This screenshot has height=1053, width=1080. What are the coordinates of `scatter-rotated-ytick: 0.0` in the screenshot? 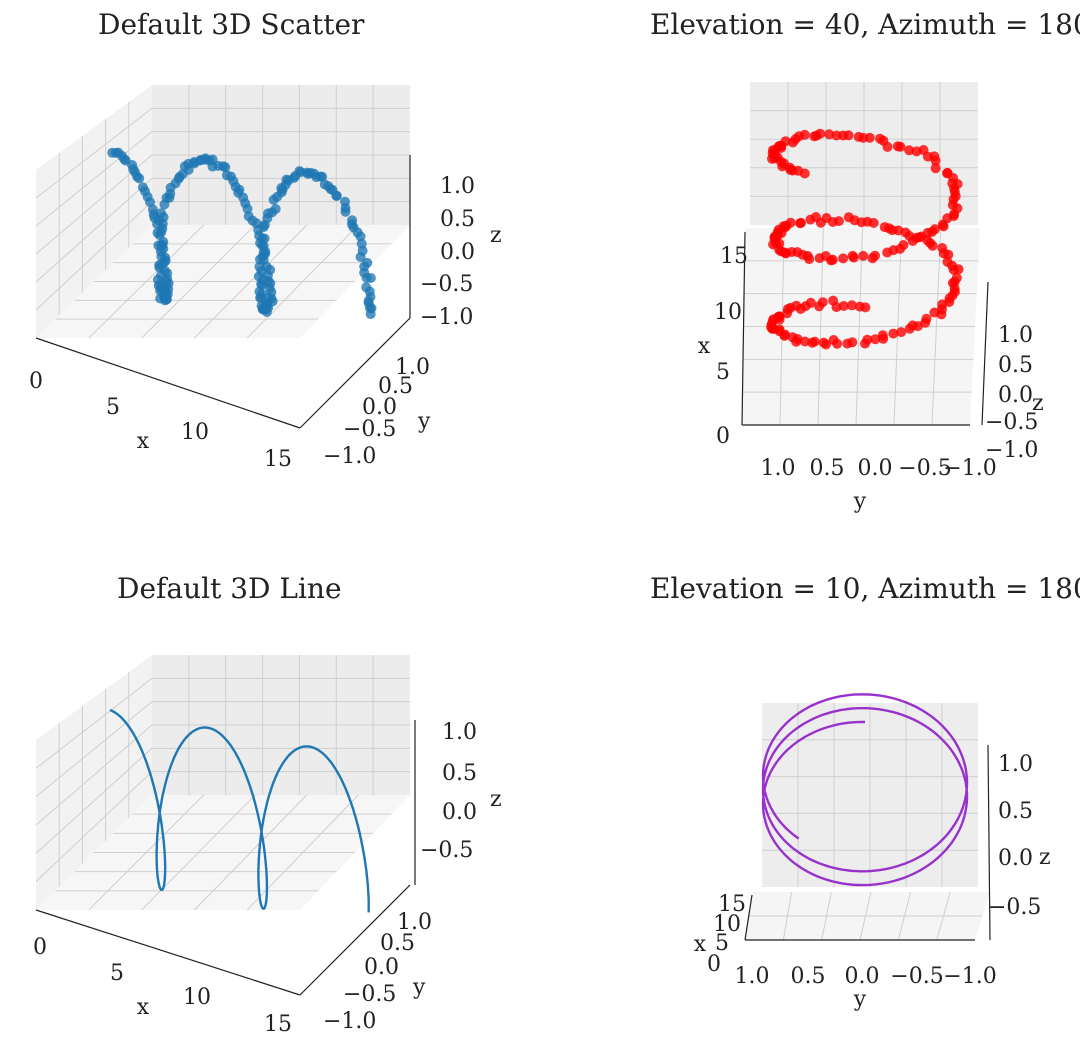 It's located at (875, 468).